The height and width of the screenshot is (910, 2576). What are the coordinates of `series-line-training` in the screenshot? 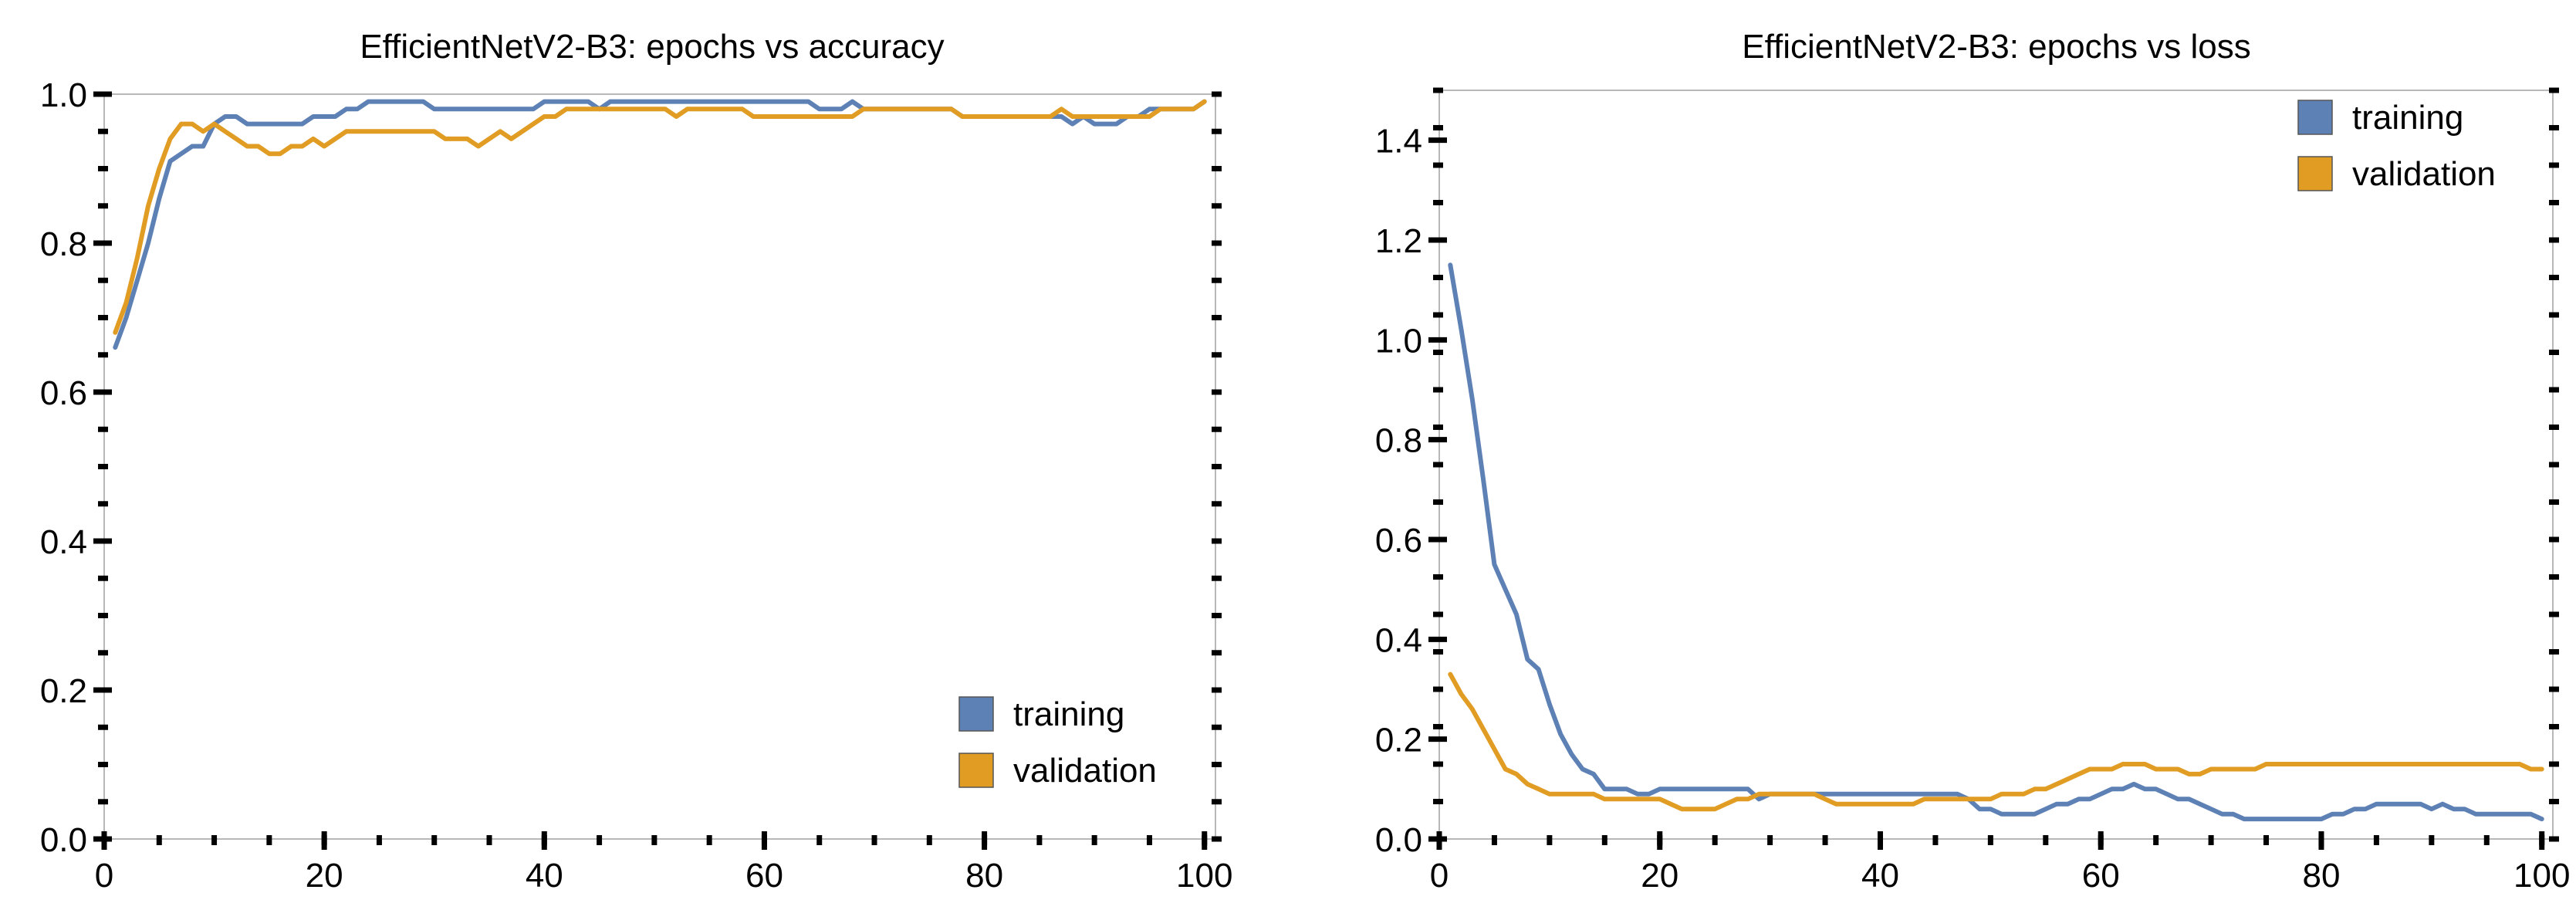 It's located at (660, 224).